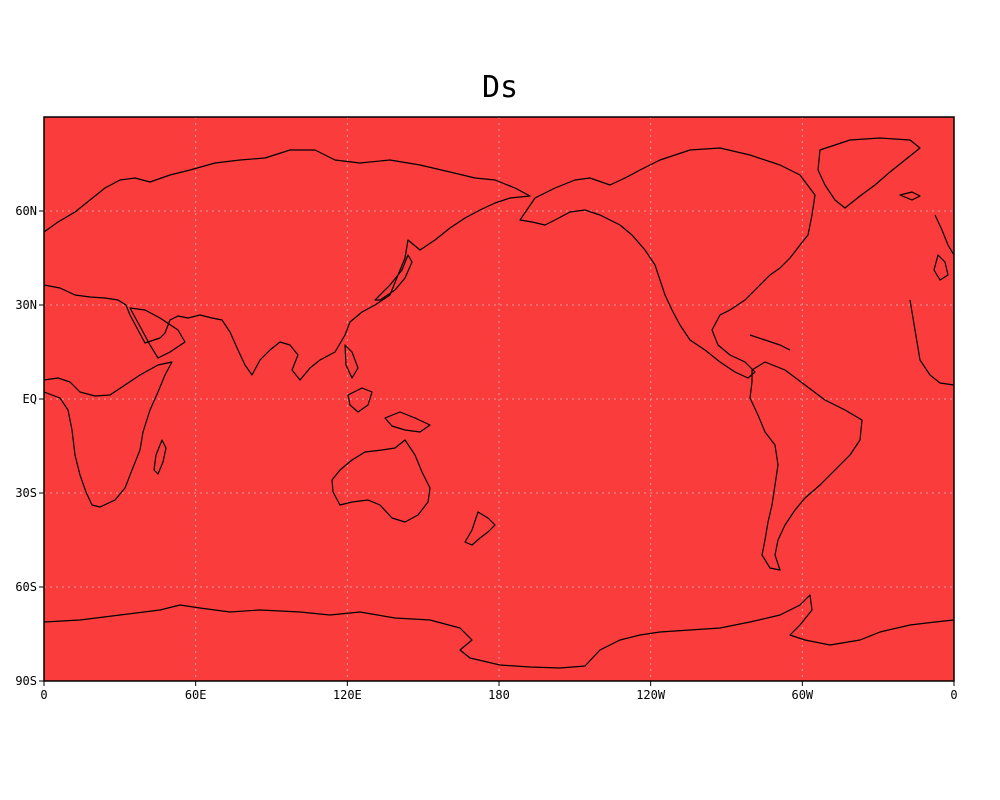 This screenshot has width=1000, height=800. What do you see at coordinates (500, 87) in the screenshot?
I see `map-title: Ds` at bounding box center [500, 87].